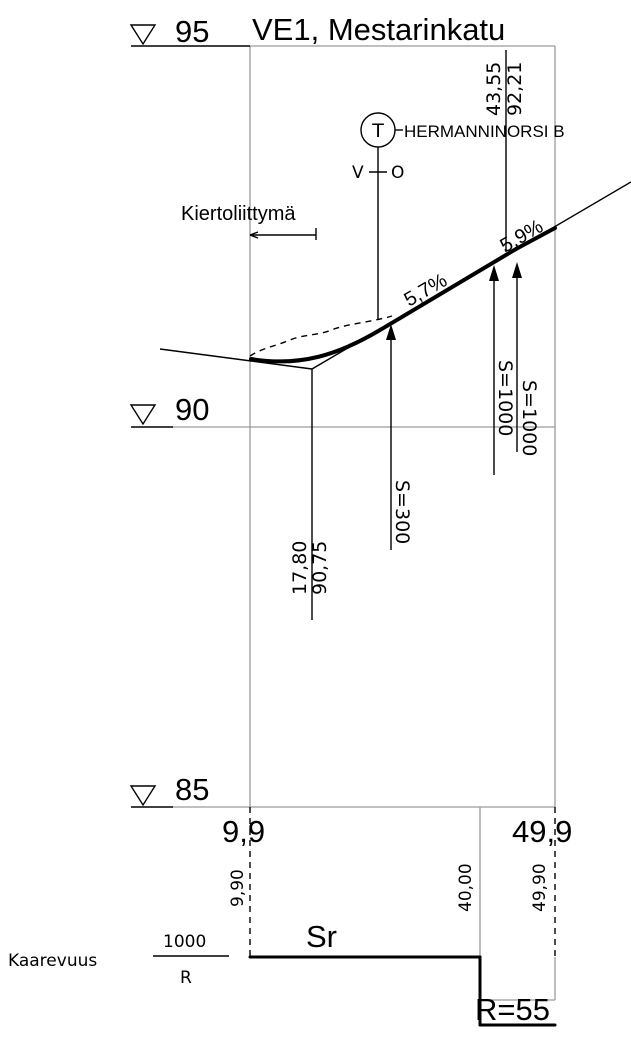 The width and height of the screenshot is (631, 1038). I want to click on start-station-label: 9,9, so click(243, 831).